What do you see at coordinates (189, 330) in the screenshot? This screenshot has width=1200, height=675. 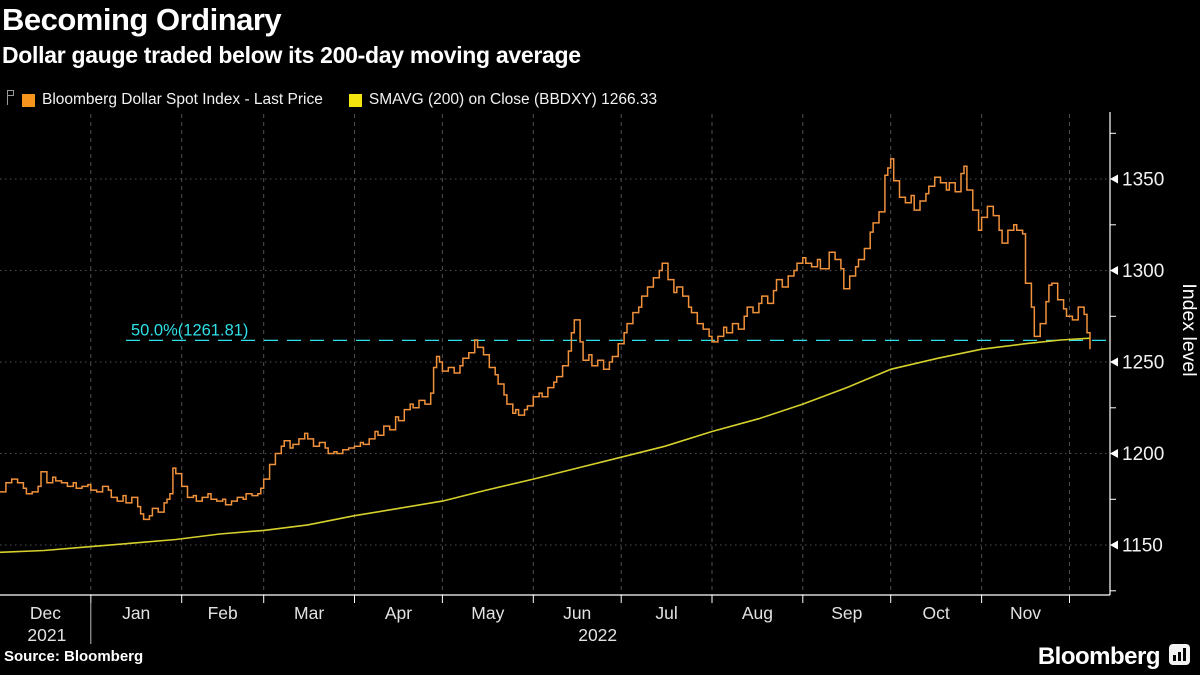 I see `fifty-percent-label: 50.0%(1261.81)` at bounding box center [189, 330].